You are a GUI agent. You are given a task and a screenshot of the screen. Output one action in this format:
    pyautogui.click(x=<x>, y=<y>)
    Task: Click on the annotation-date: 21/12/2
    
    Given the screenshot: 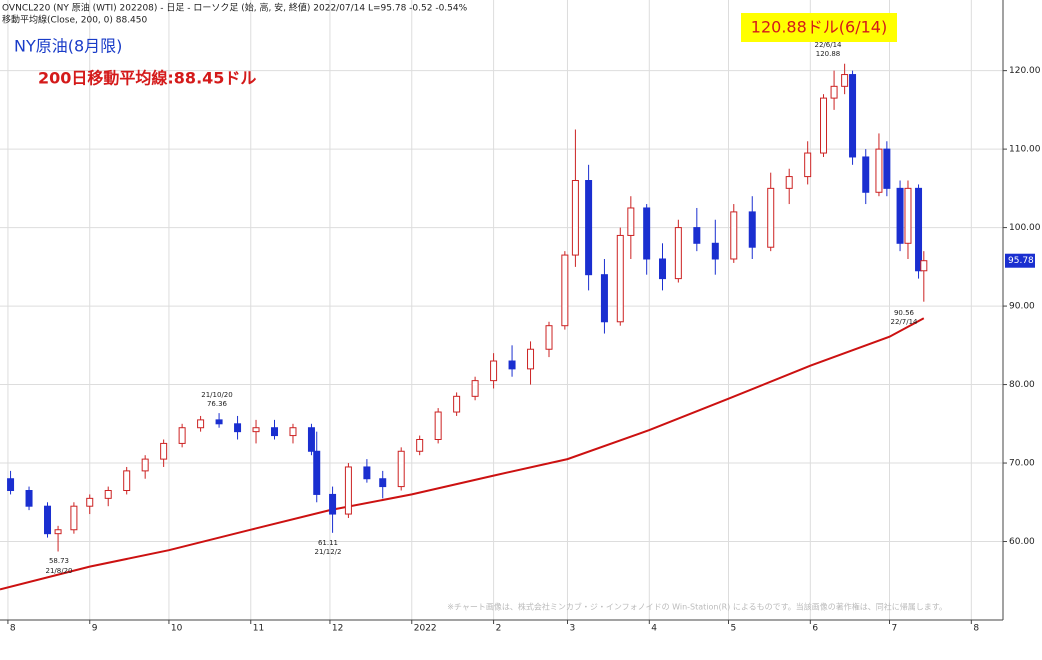 What is the action you would take?
    pyautogui.click(x=328, y=552)
    